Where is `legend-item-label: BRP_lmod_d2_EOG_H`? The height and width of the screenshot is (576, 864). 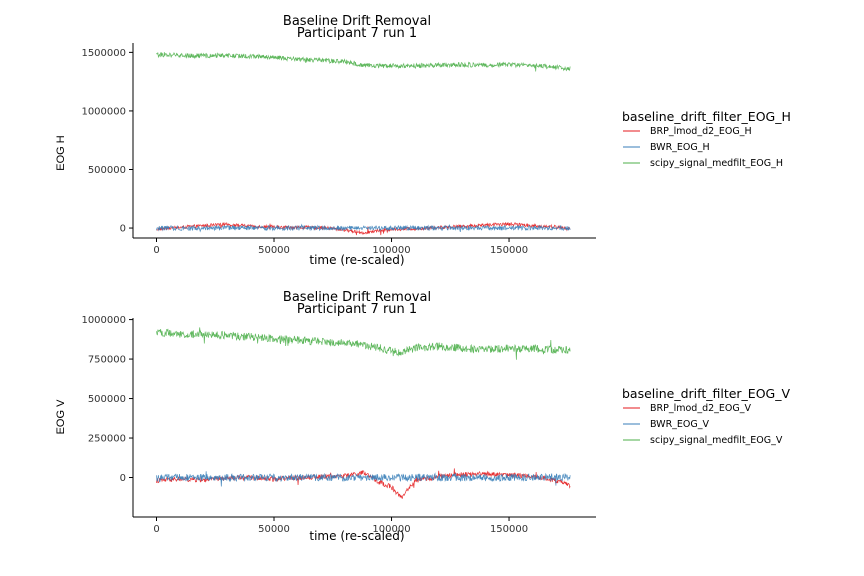
legend-item-label: BRP_lmod_d2_EOG_H is located at coordinates (701, 131).